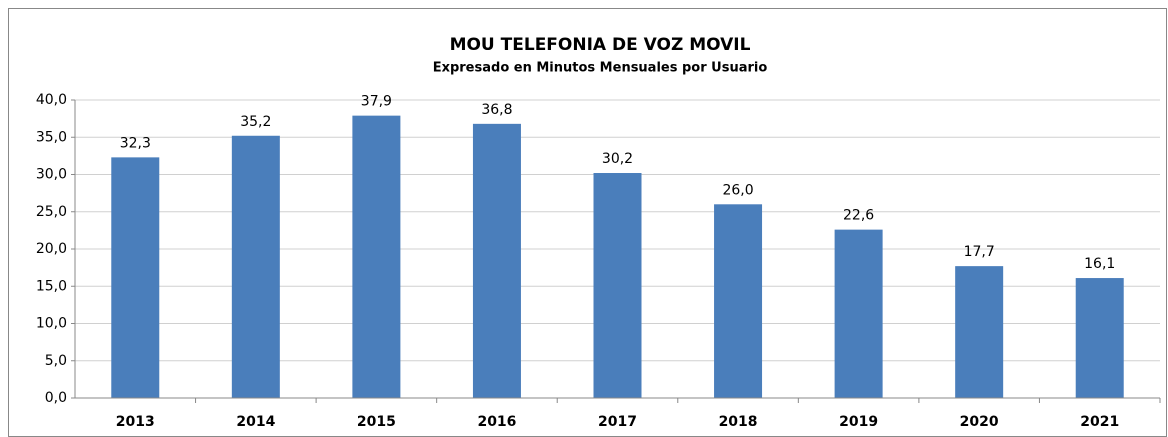 Image resolution: width=1168 pixels, height=437 pixels. Describe the element at coordinates (979, 252) in the screenshot. I see `data-label: 17,7` at that location.